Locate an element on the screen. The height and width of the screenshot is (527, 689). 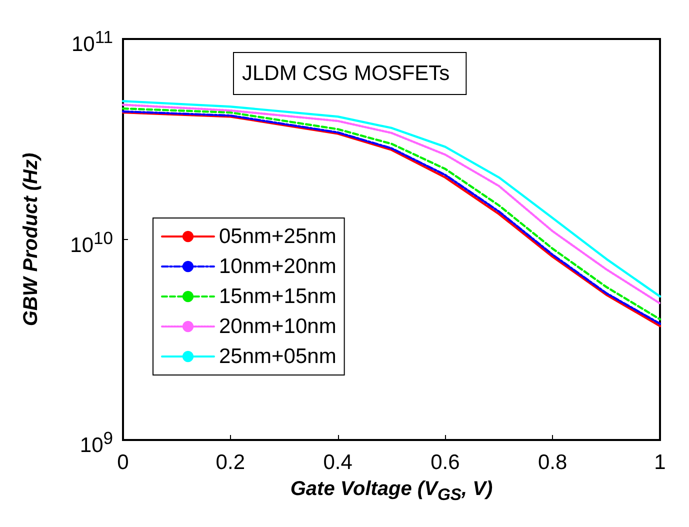
x-tick-label: 0.6 is located at coordinates (445, 462).